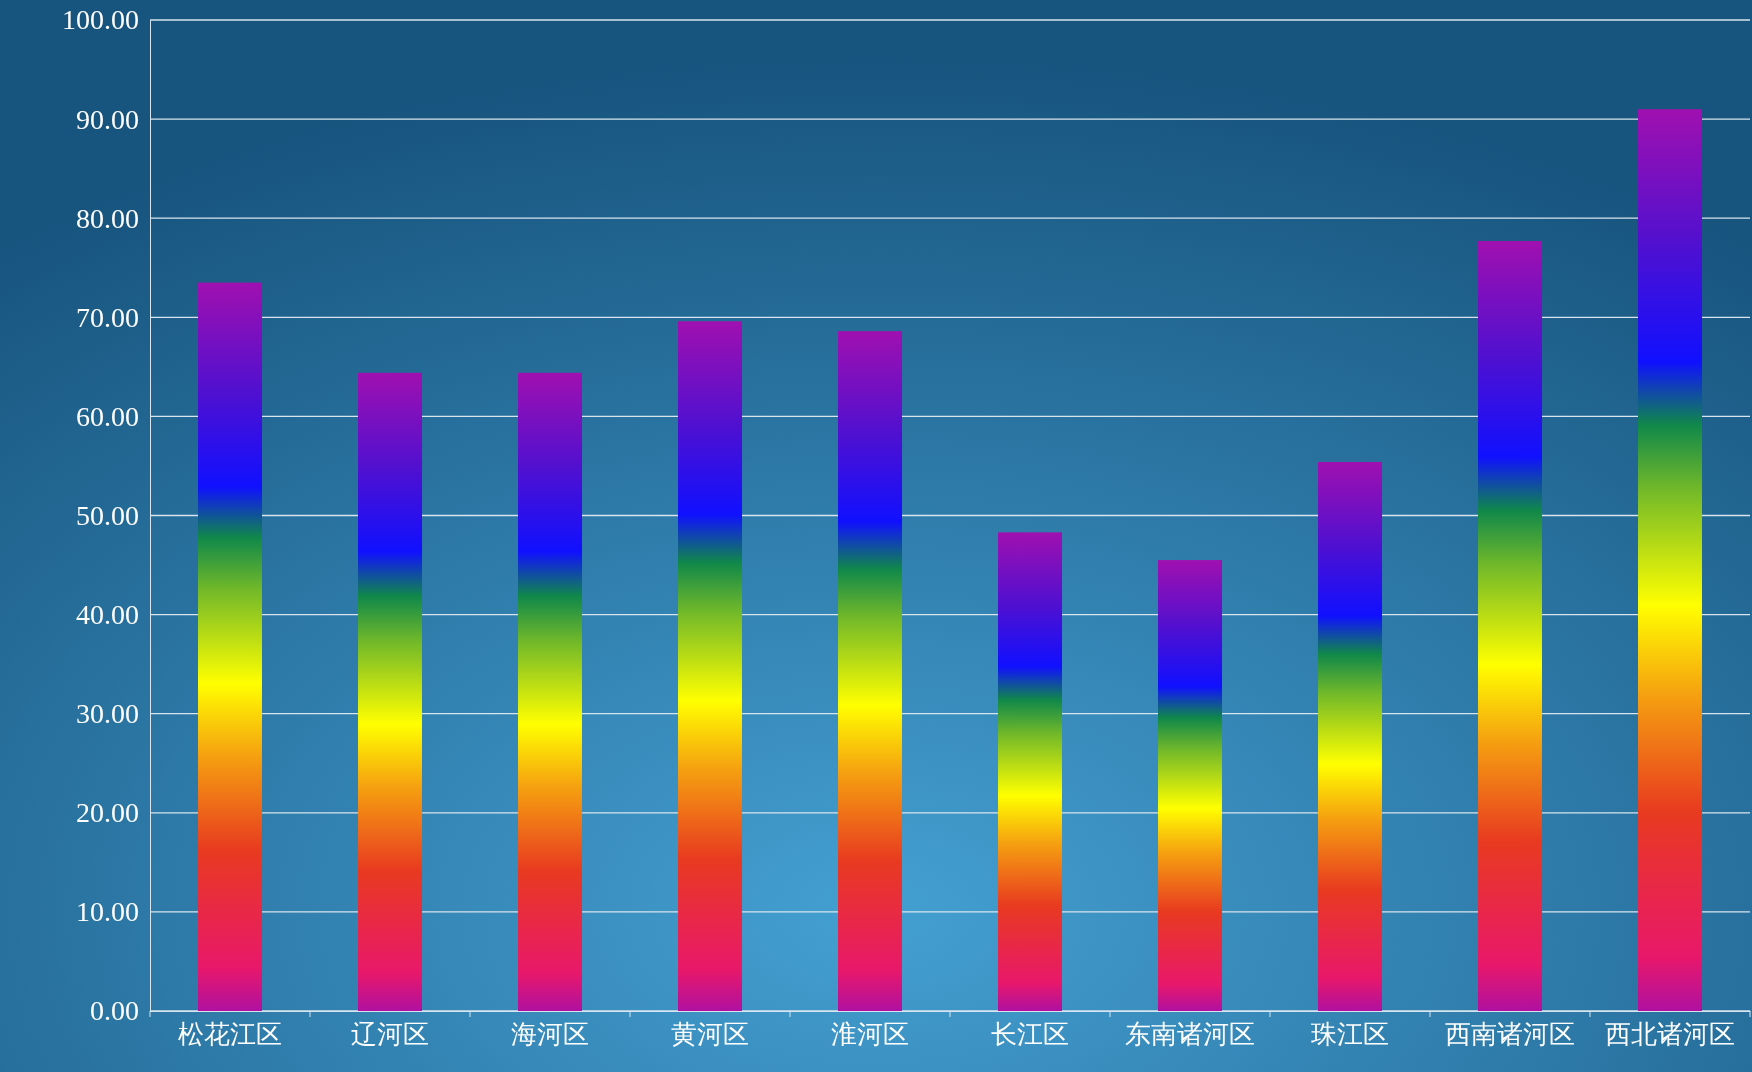  What do you see at coordinates (107, 416) in the screenshot?
I see `y-tick-label: 60.00` at bounding box center [107, 416].